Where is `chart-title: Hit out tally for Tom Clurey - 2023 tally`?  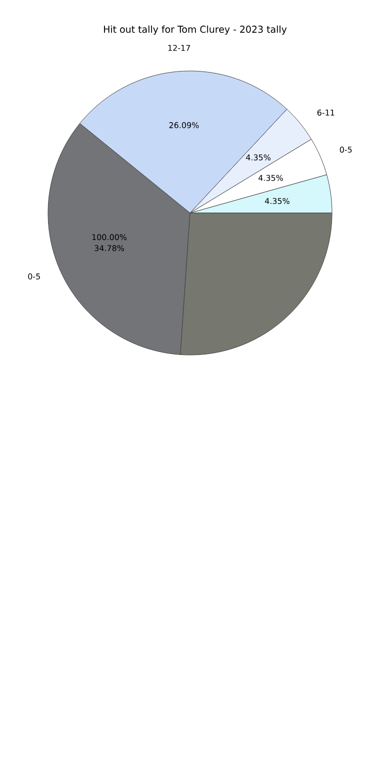 chart-title: Hit out tally for Tom Clurey - 2023 tally is located at coordinates (195, 30).